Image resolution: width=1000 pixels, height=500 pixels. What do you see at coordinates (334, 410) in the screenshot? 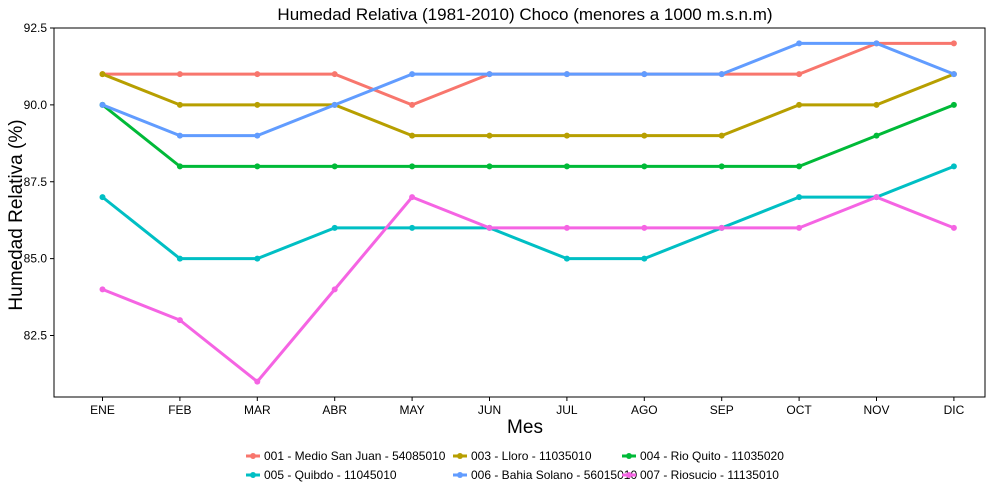
I see `x-tick-label: ABR` at bounding box center [334, 410].